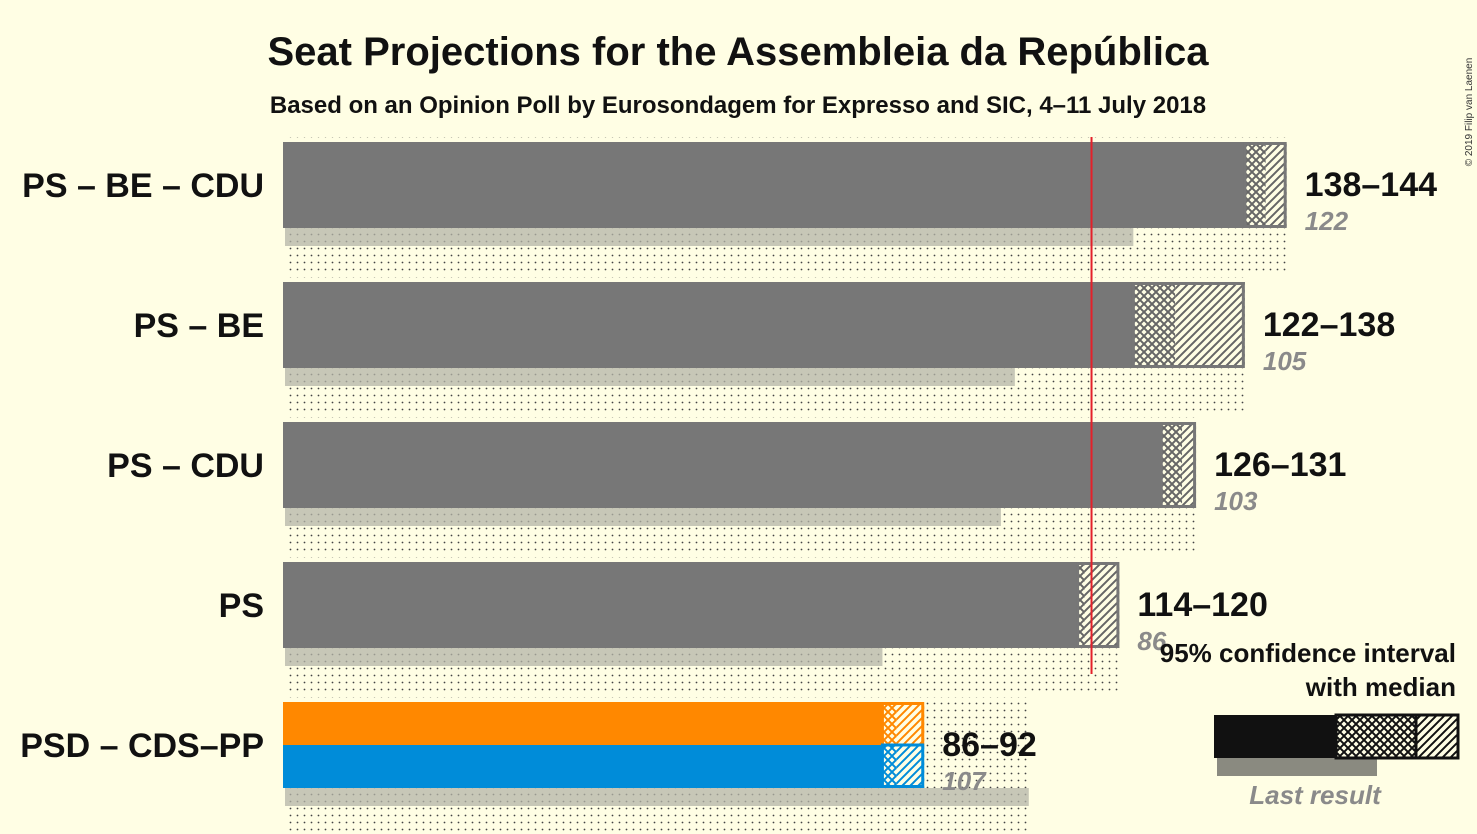  What do you see at coordinates (143, 186) in the screenshot?
I see `row-label: PS – BE – CDU` at bounding box center [143, 186].